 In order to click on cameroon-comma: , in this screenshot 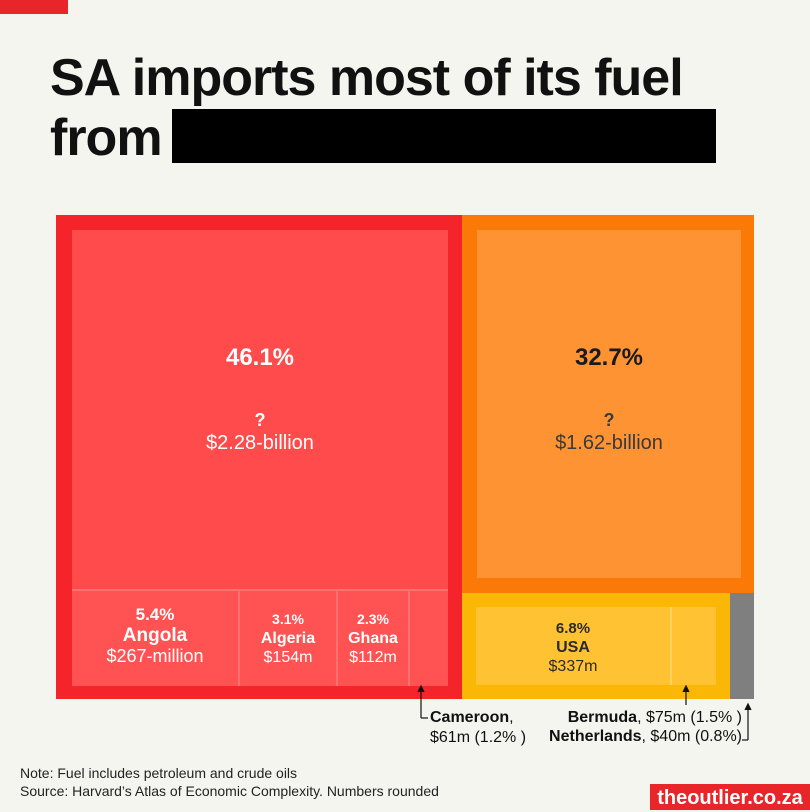, I will do `click(511, 717)`.